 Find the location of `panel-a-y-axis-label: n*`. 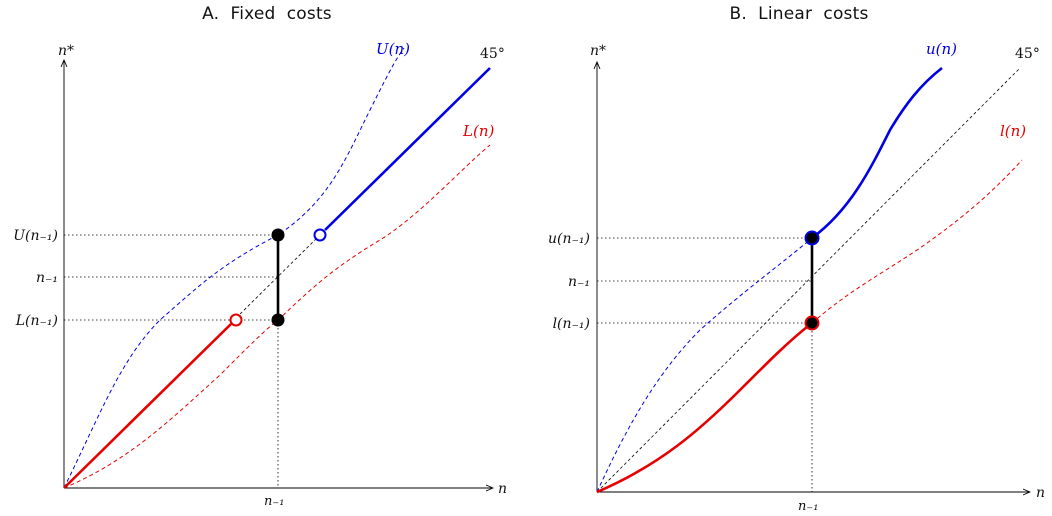

panel-a-y-axis-label: n* is located at coordinates (66, 51).